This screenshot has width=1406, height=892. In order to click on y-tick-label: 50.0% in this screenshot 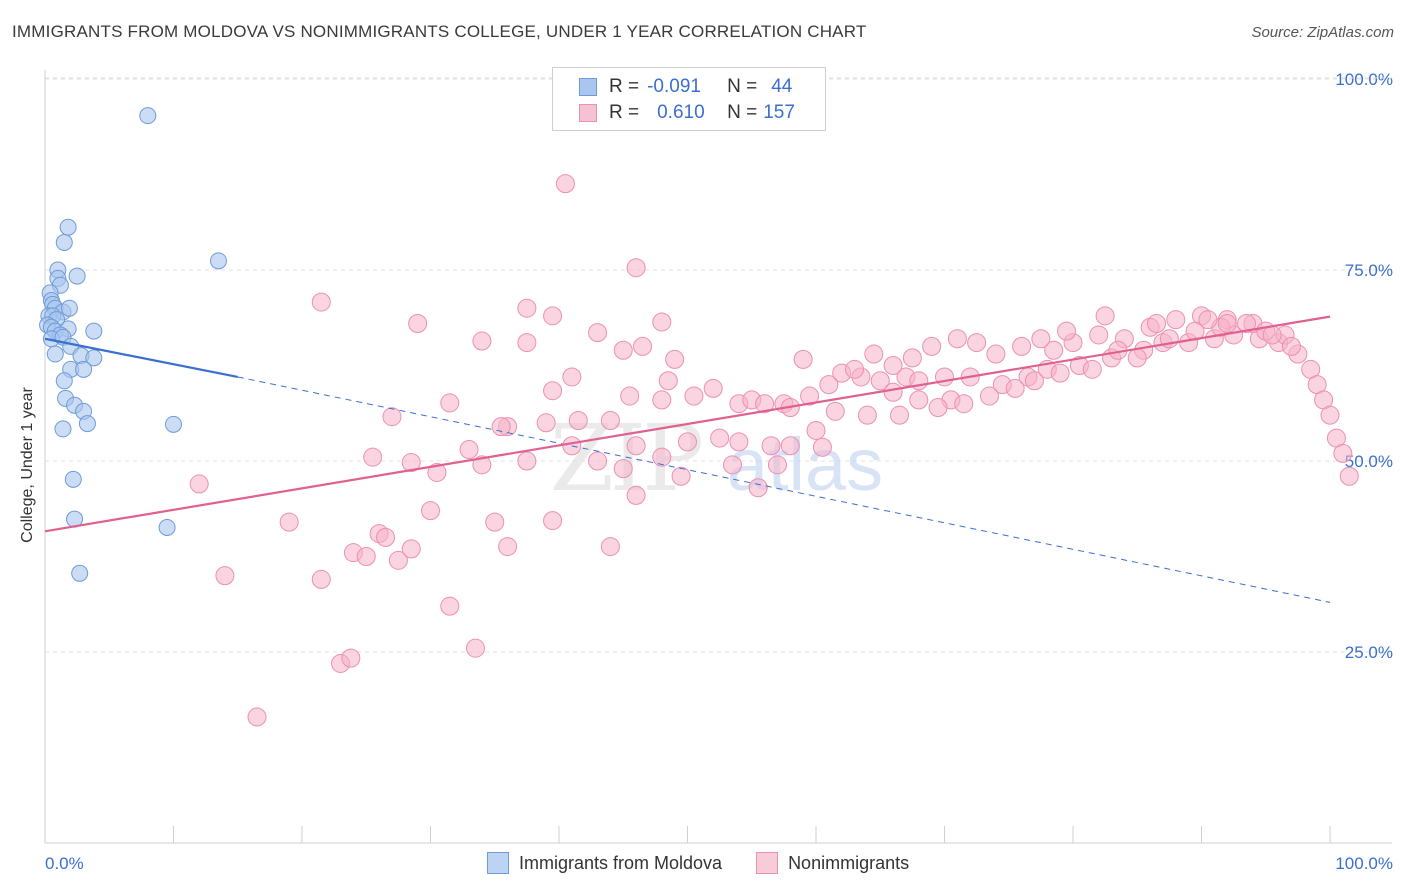, I will do `click(1369, 461)`.